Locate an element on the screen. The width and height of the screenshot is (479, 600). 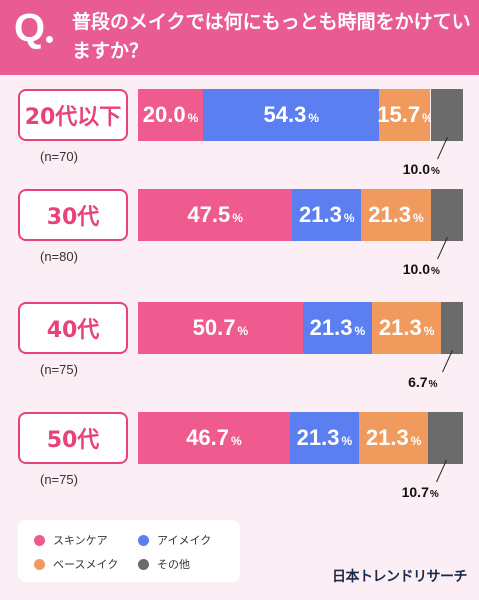
value-label: 47.5 is located at coordinates (209, 214).